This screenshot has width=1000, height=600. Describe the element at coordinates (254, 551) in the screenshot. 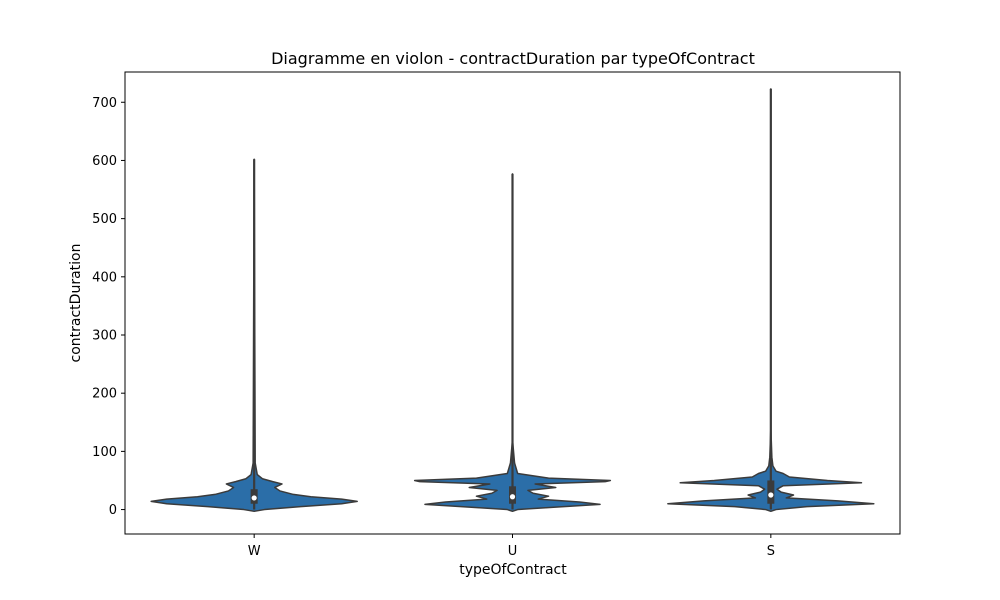

I see `x-tick-label: W` at that location.